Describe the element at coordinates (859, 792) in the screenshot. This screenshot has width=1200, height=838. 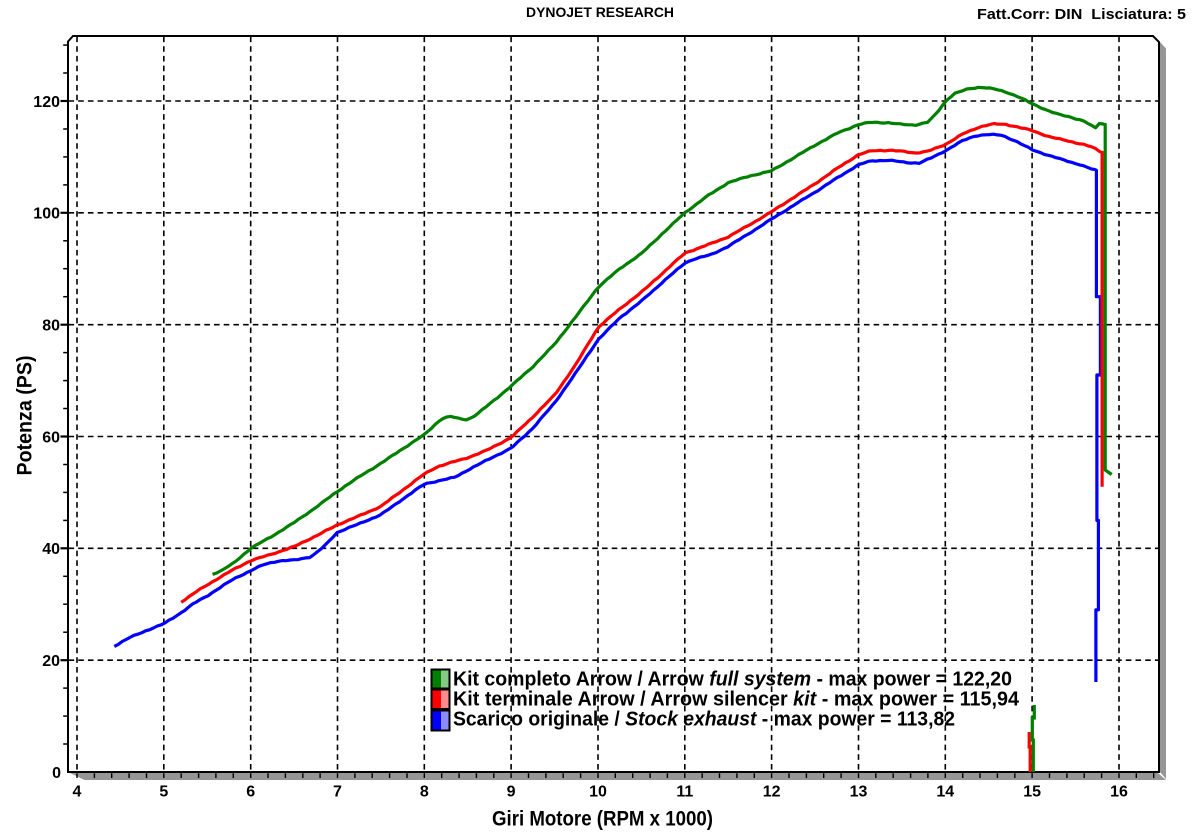
I see `svg-text: 13` at that location.